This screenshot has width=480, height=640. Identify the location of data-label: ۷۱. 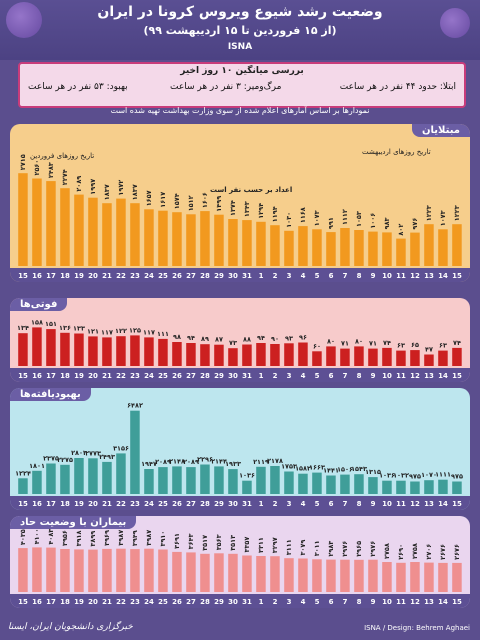
(345, 344).